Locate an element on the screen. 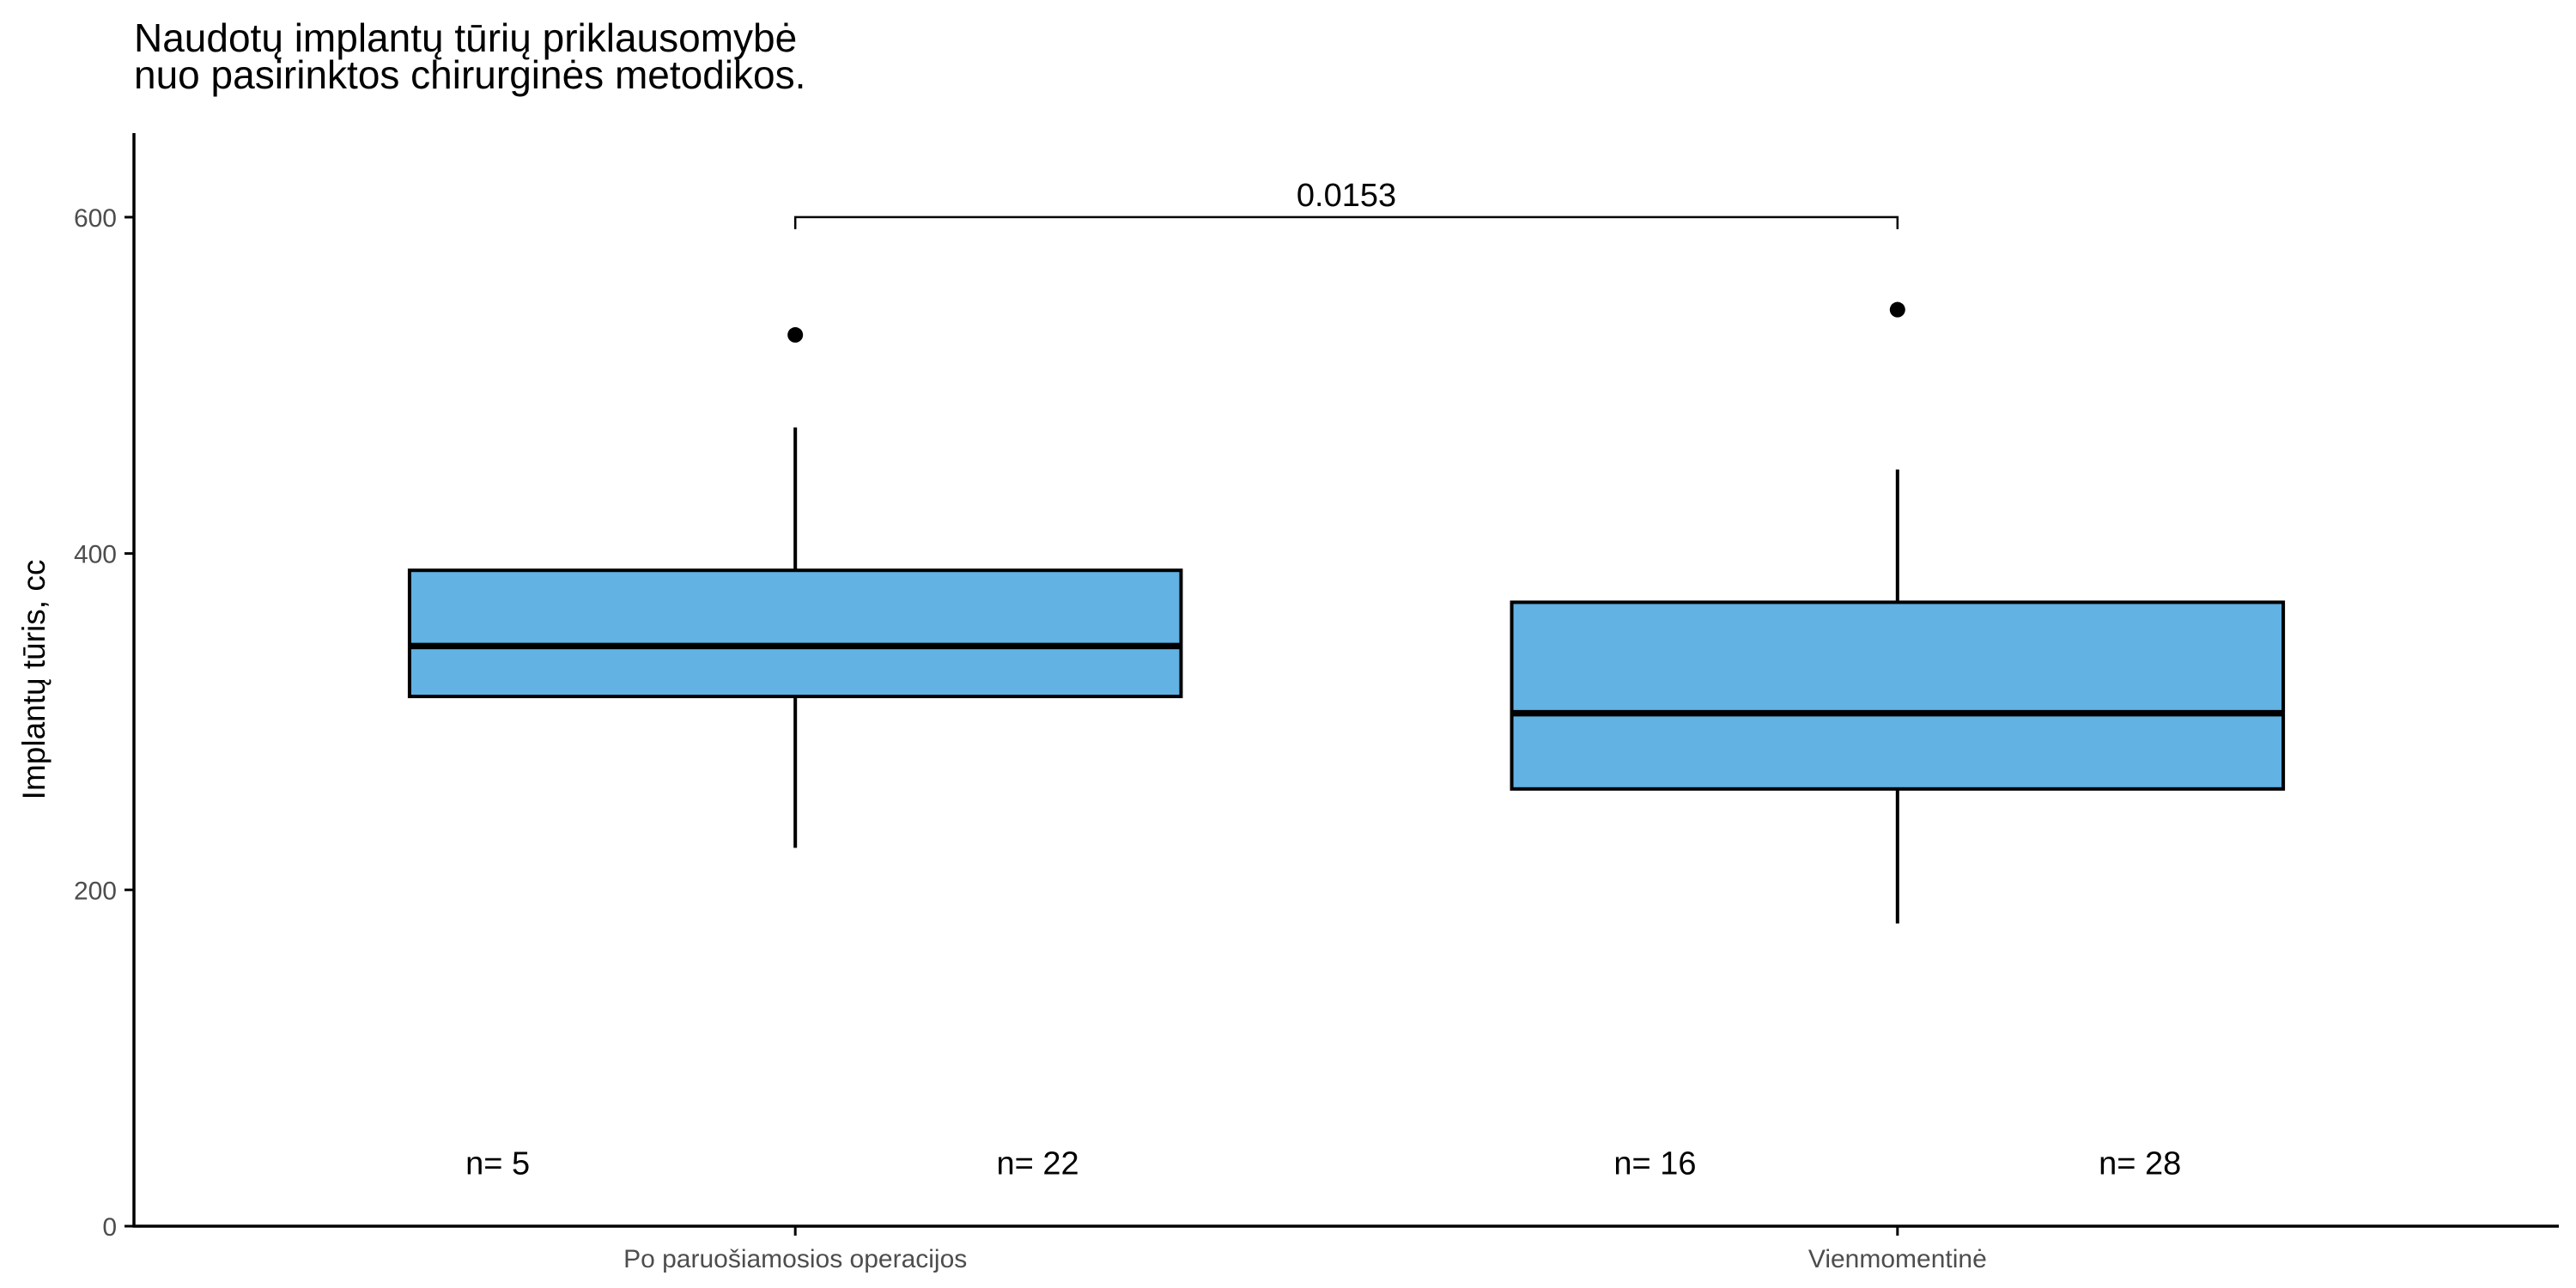 The height and width of the screenshot is (1288, 2576). count-labels: n= 5 n= 22 n= 16 n= 28 is located at coordinates (1323, 1164).